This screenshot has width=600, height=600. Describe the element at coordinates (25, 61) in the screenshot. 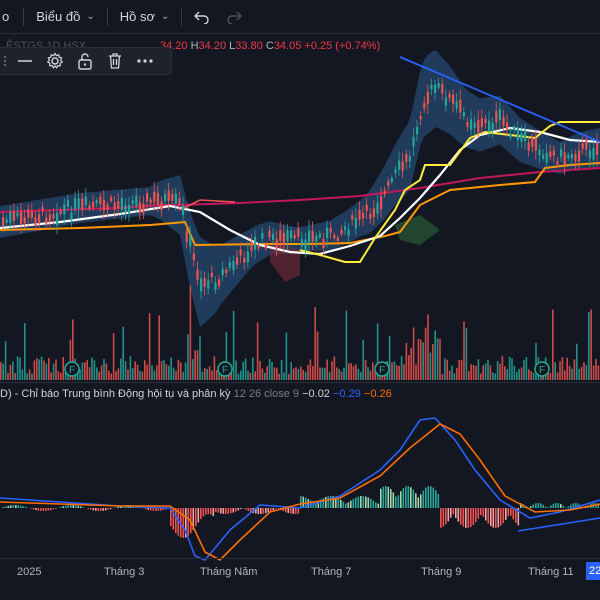

I see `minus-icon` at that location.